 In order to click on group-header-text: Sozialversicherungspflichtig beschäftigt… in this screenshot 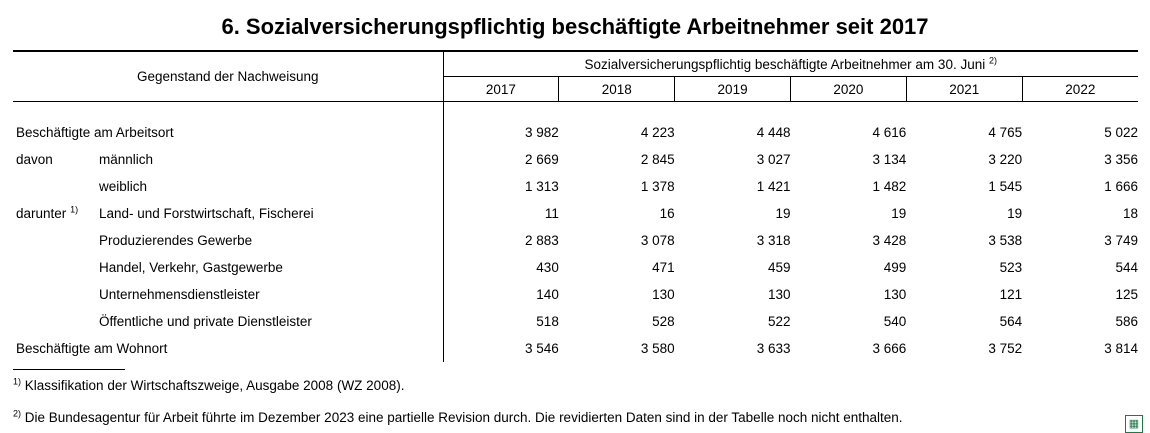, I will do `click(785, 64)`.